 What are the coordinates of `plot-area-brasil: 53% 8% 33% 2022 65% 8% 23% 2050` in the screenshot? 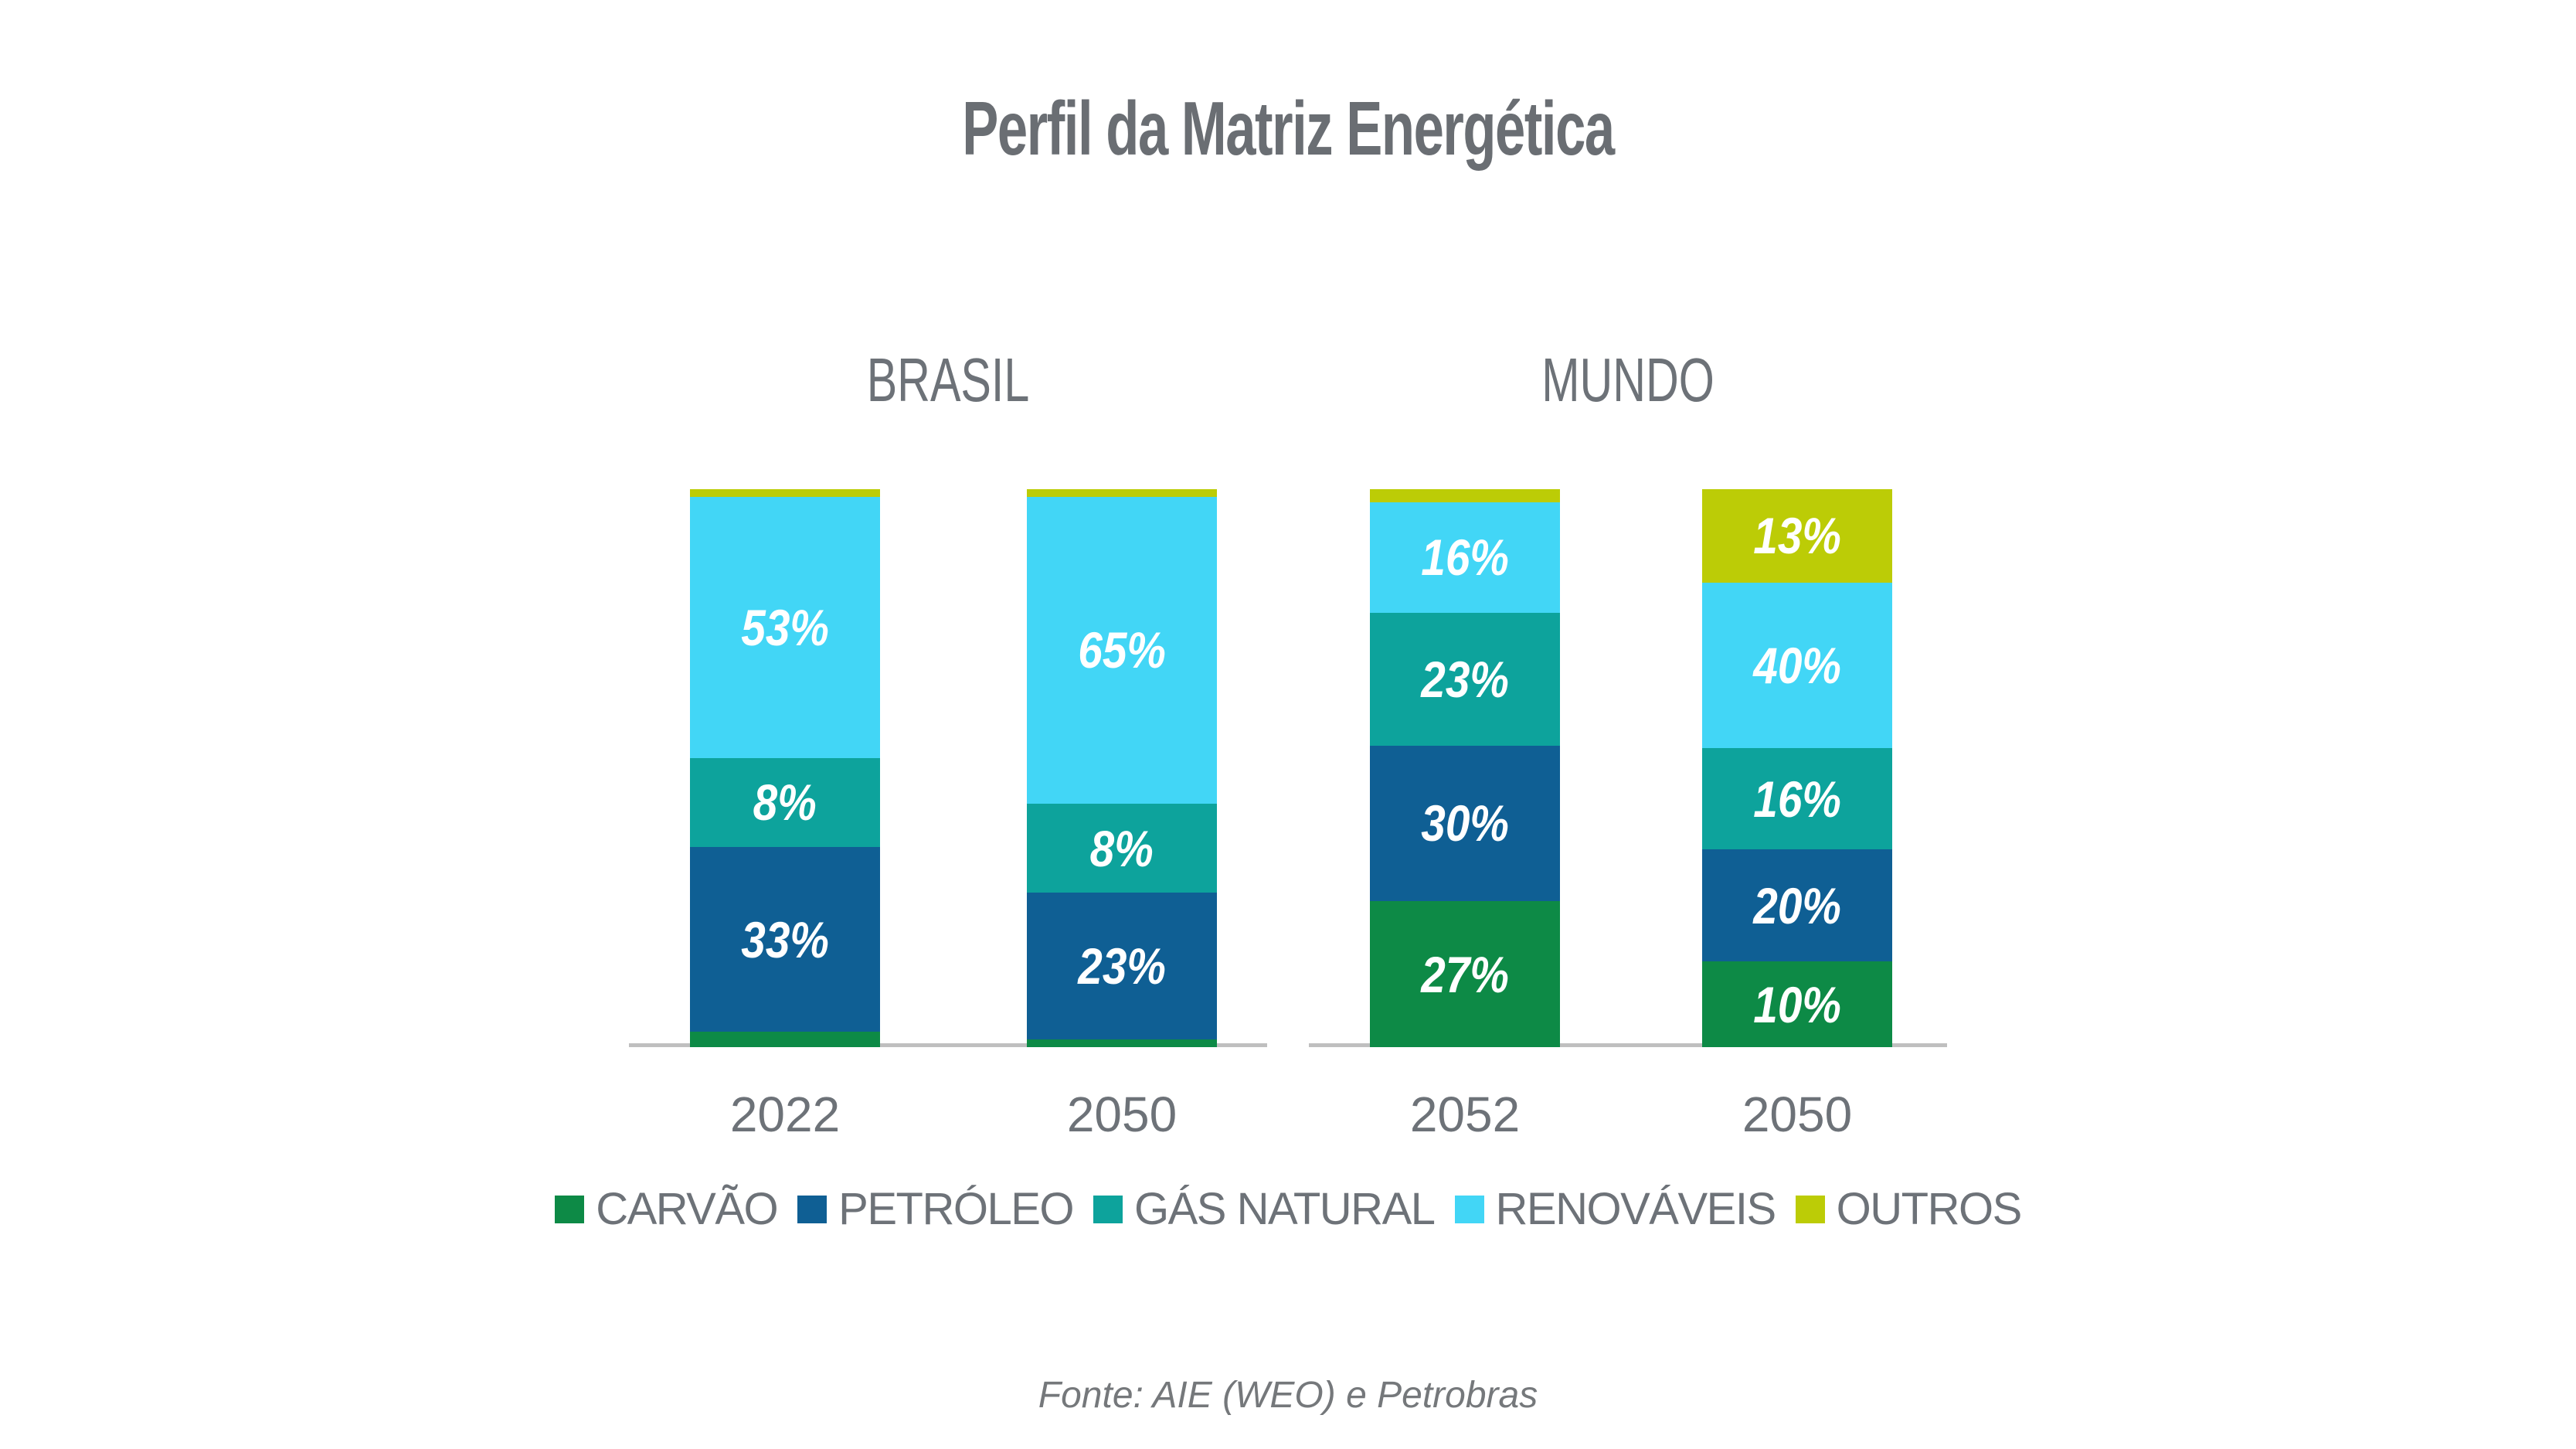 It's located at (948, 815).